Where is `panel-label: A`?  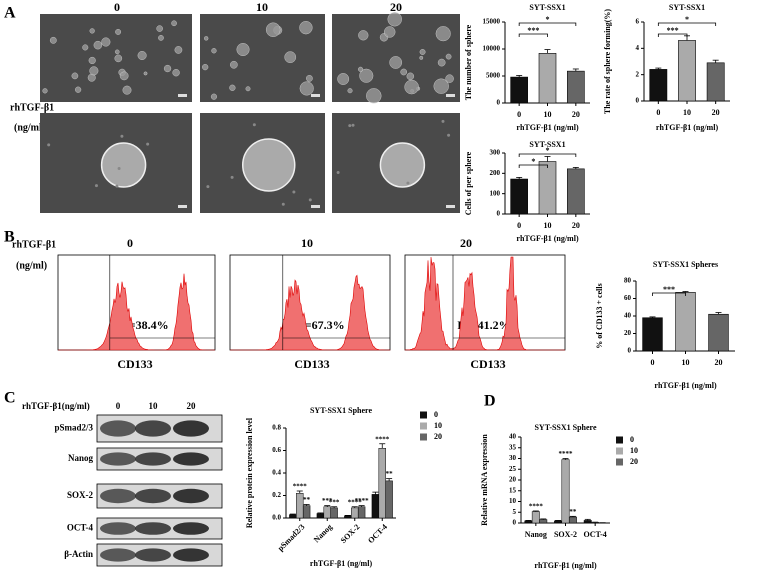
panel-label: A is located at coordinates (10, 13).